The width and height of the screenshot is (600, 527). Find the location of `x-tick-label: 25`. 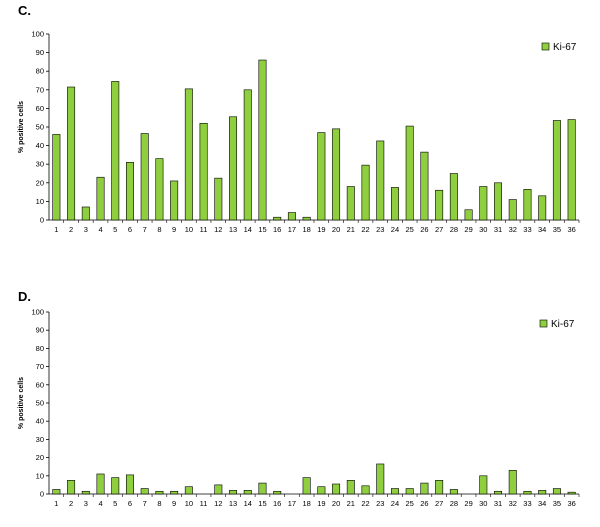

x-tick-label: 25 is located at coordinates (410, 503).